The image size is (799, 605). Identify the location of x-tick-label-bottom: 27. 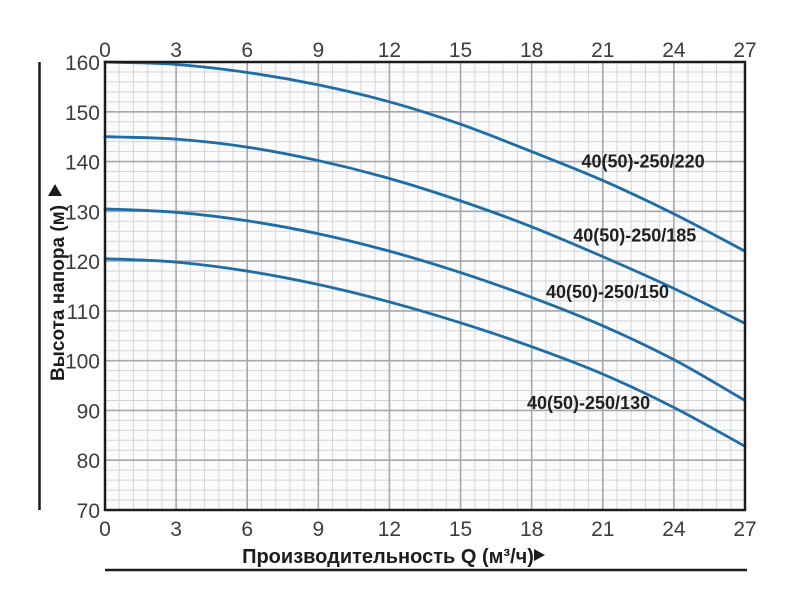
(744, 529).